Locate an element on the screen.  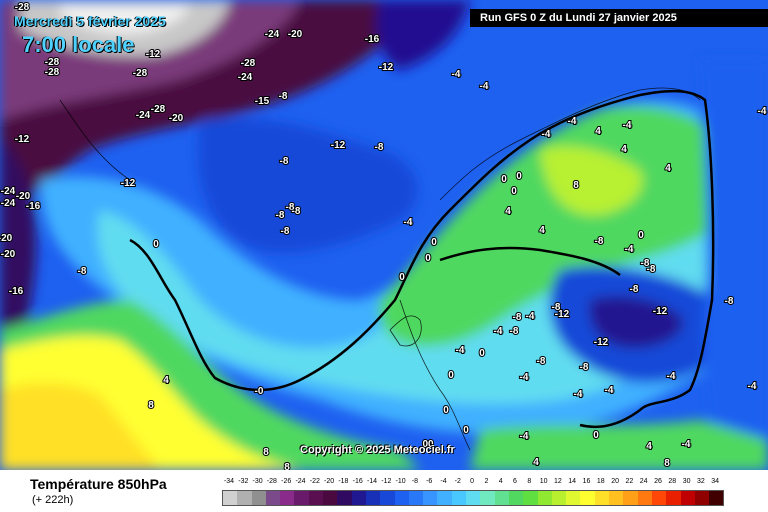
coastline-europe is located at coordinates (435, 375).